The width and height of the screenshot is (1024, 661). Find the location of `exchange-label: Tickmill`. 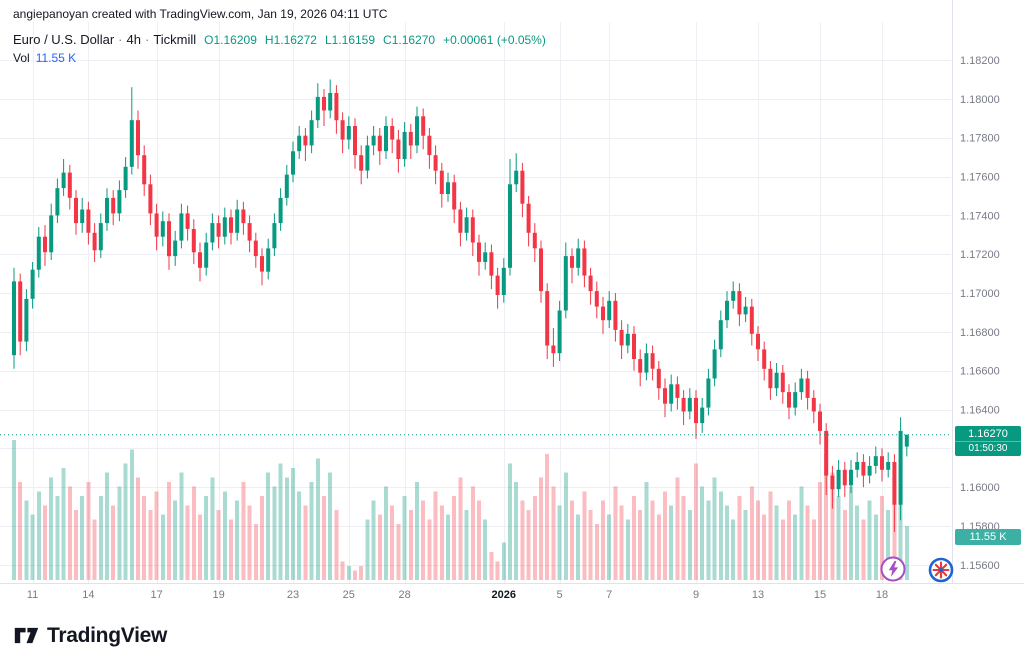

exchange-label: Tickmill is located at coordinates (175, 39).